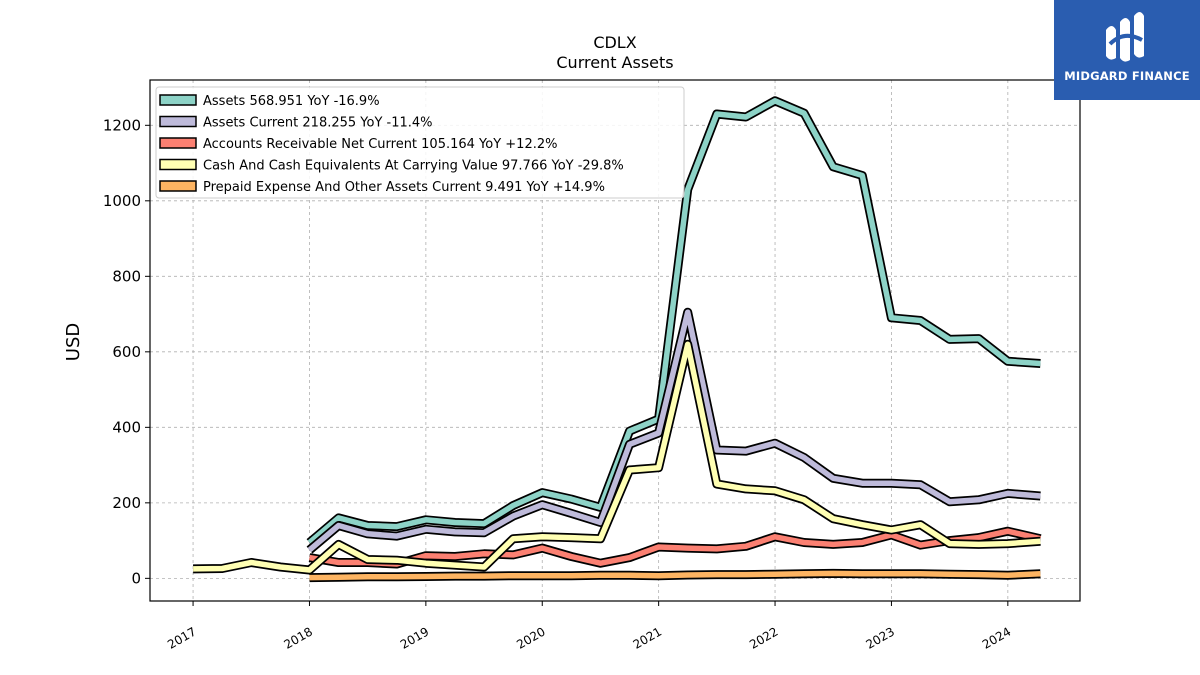  Describe the element at coordinates (122, 201) in the screenshot. I see `y-tick-label: 1000` at that location.